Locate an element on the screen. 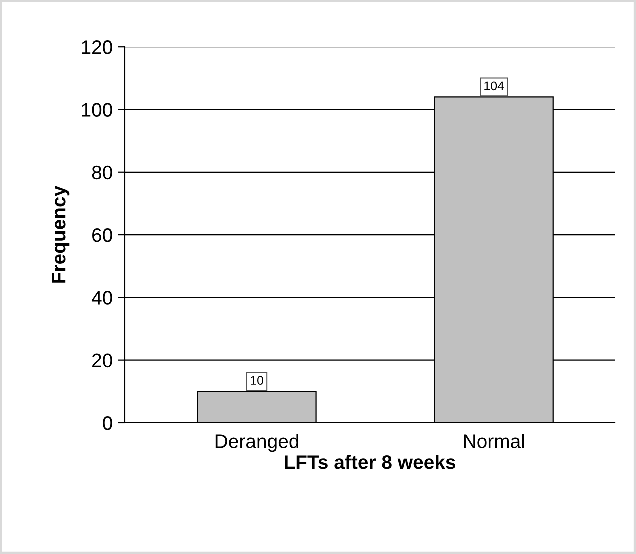  y-tick-label: 40 is located at coordinates (102, 298).